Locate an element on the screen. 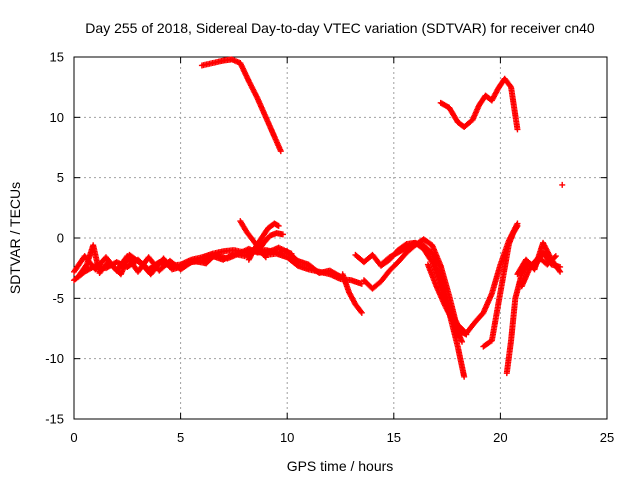  y-tick-label: -10 is located at coordinates (54, 358).